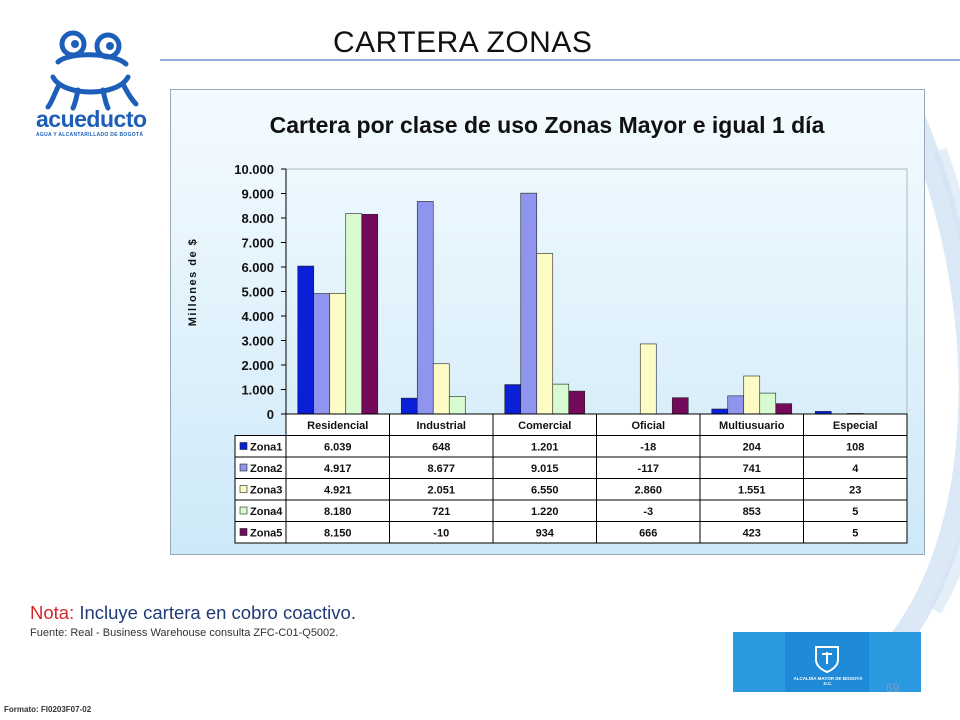 The width and height of the screenshot is (960, 720). What do you see at coordinates (243, 532) in the screenshot?
I see `legend-swatch-zona5` at bounding box center [243, 532].